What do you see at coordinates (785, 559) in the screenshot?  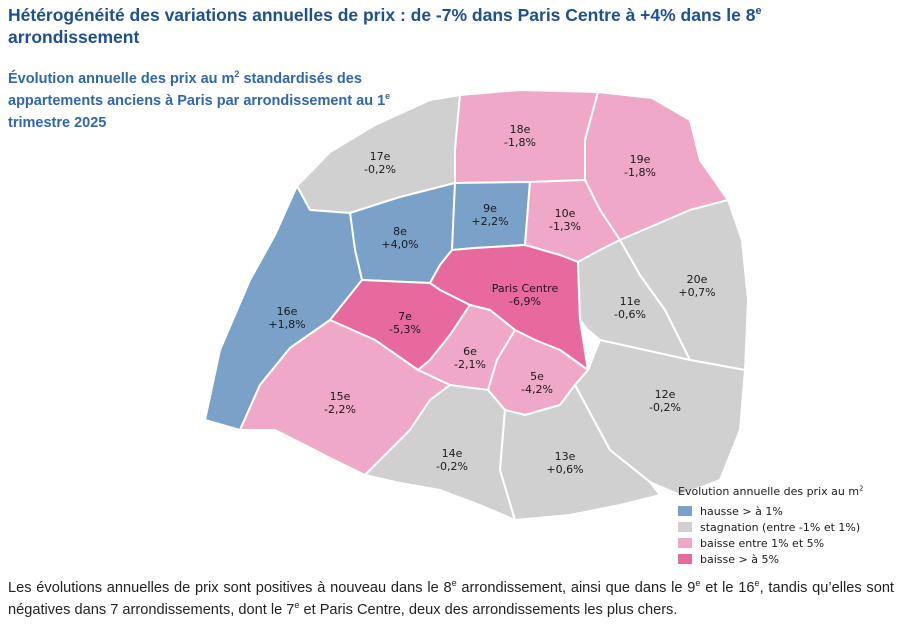 I see `legend-item-forte_baisse: baisse > à 5%` at bounding box center [785, 559].